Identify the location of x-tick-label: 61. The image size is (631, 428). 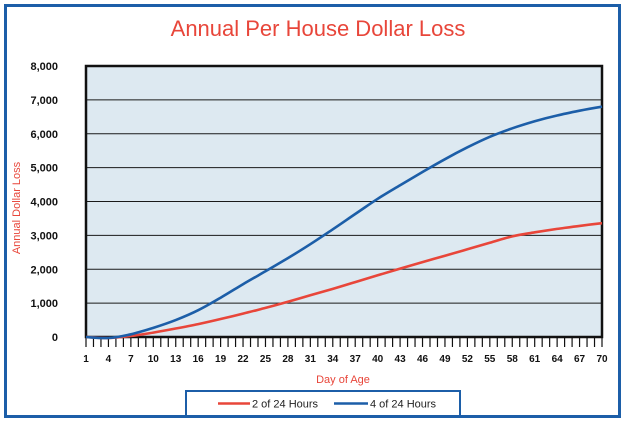
(535, 359).